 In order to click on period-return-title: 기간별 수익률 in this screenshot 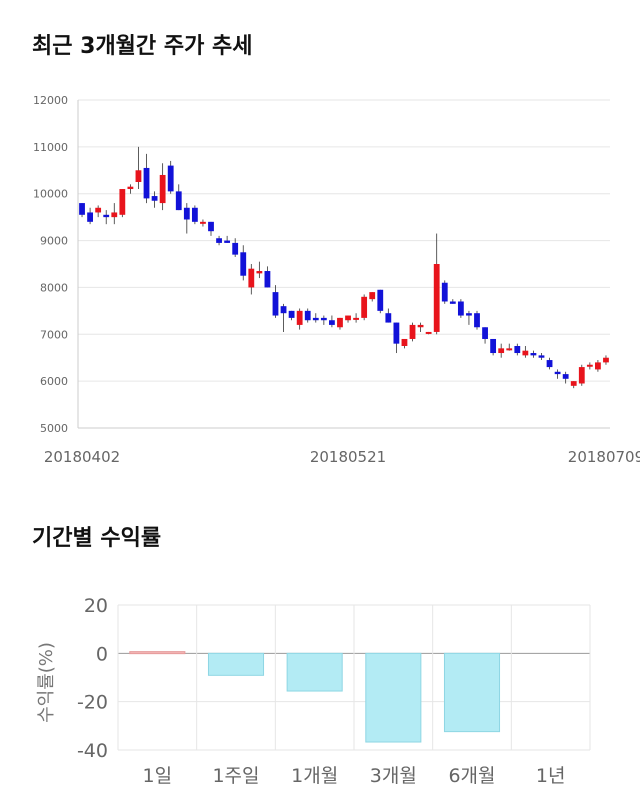, I will do `click(97, 538)`.